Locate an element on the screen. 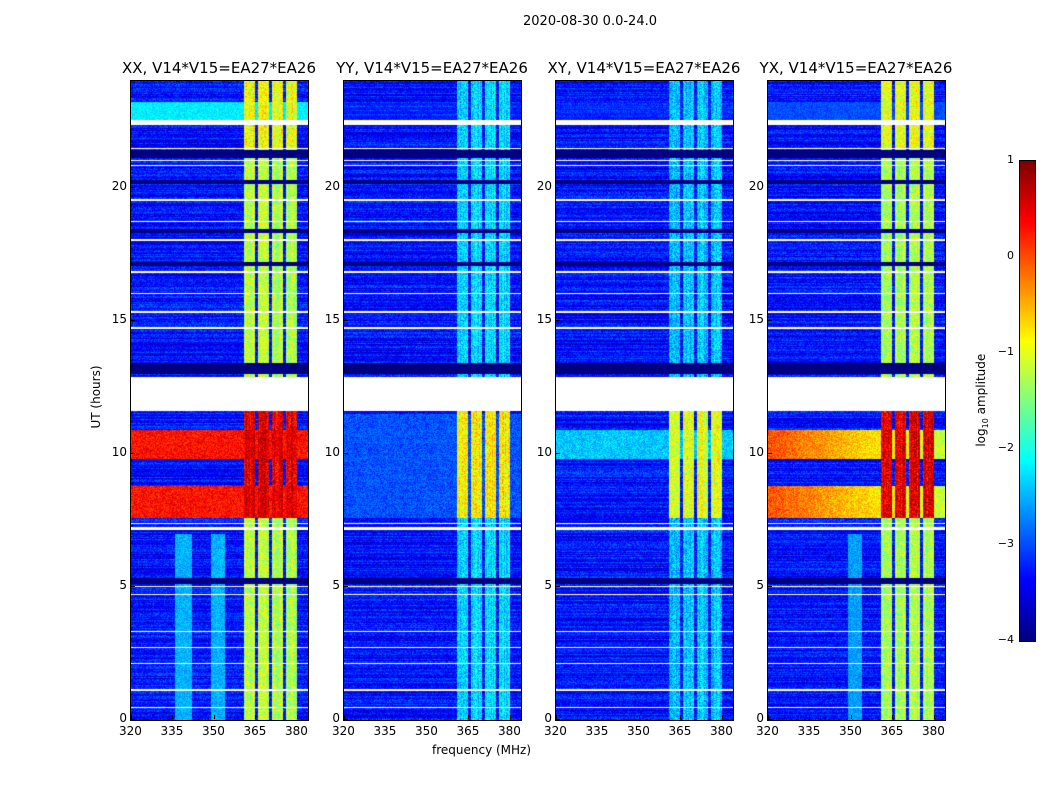 Image resolution: width=1050 pixels, height=800 pixels. heatmap-panel-xy is located at coordinates (644, 400).